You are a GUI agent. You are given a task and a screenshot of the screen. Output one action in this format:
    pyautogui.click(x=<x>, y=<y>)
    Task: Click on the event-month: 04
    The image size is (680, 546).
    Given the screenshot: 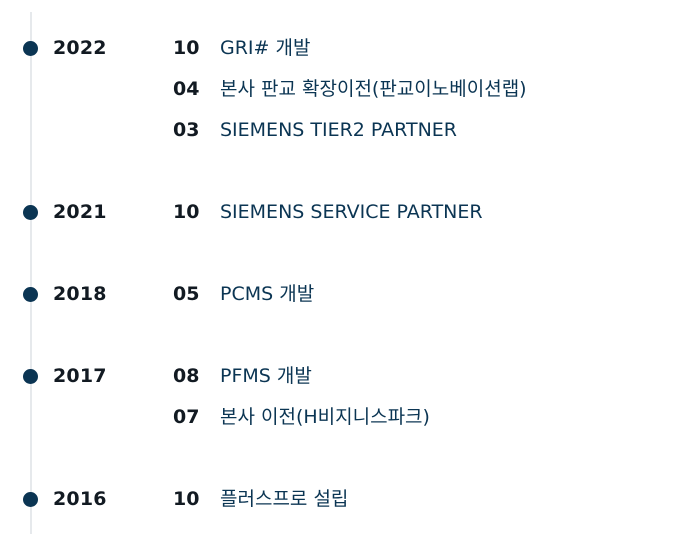 What is the action you would take?
    pyautogui.click(x=186, y=89)
    